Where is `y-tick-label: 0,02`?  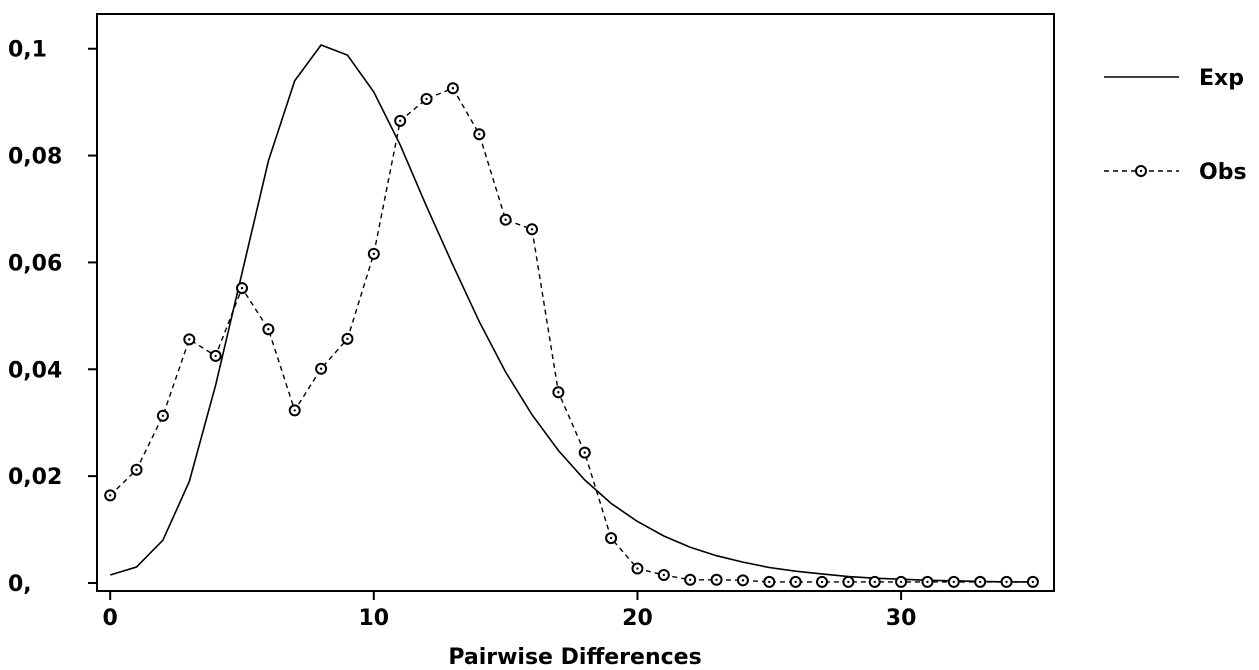 y-tick-label: 0,02 is located at coordinates (35, 477).